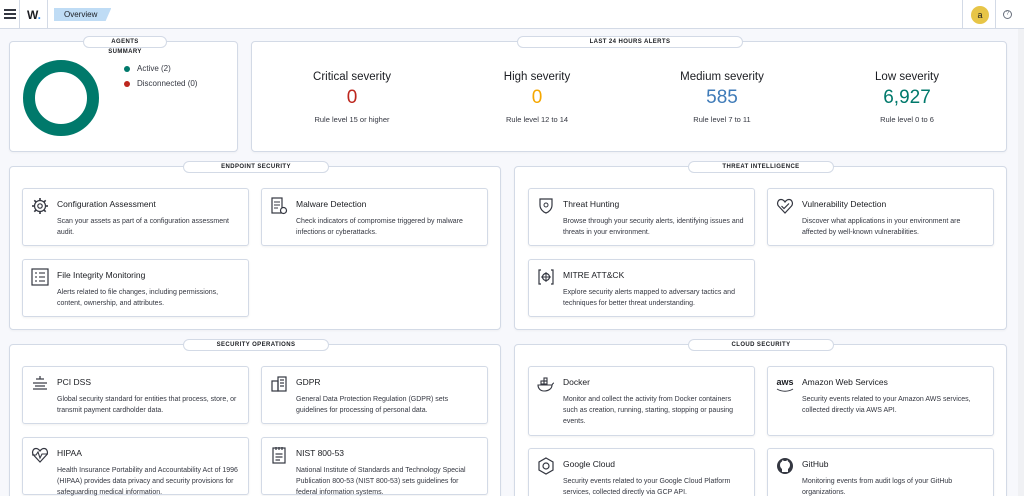 The height and width of the screenshot is (496, 1024). I want to click on card-title: GDPR, so click(308, 382).